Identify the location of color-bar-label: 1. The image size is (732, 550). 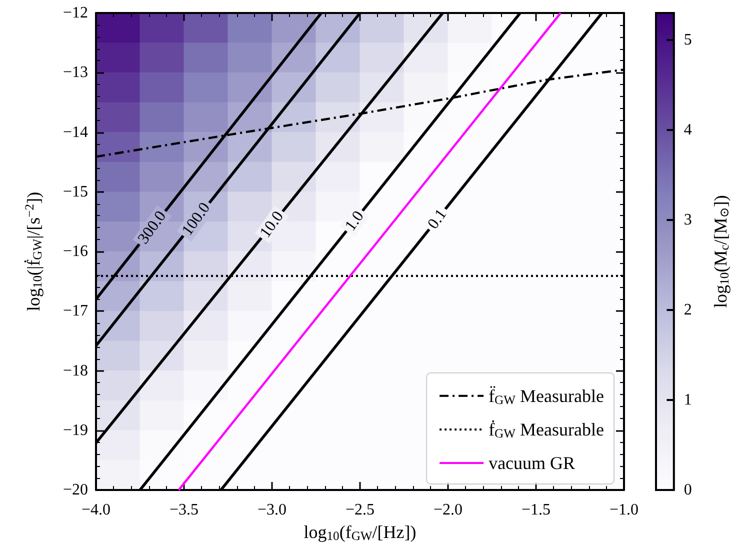
(688, 400).